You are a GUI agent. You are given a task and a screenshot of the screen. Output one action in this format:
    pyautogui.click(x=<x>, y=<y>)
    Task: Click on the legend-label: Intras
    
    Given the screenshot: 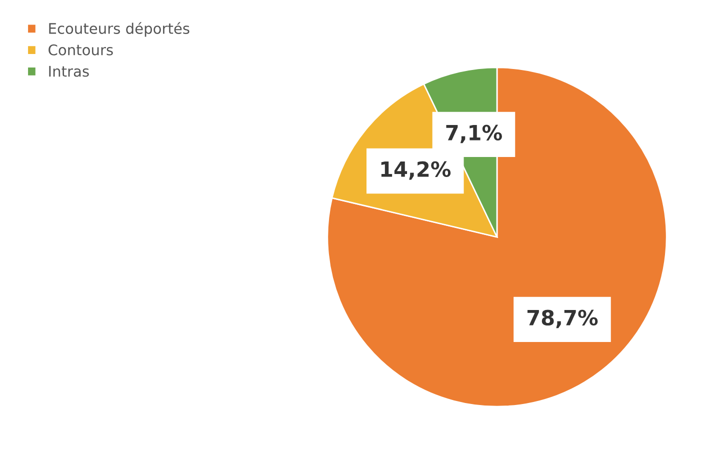 What is the action you would take?
    pyautogui.click(x=69, y=71)
    